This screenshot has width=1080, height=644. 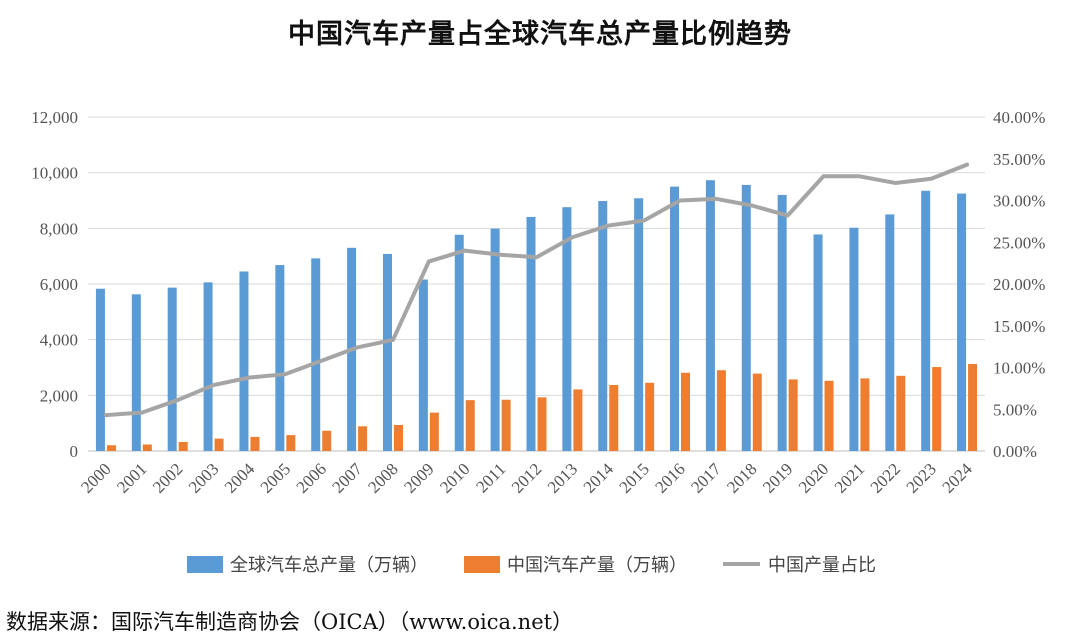 What do you see at coordinates (757, 412) in the screenshot?
I see `bar-china-2018` at bounding box center [757, 412].